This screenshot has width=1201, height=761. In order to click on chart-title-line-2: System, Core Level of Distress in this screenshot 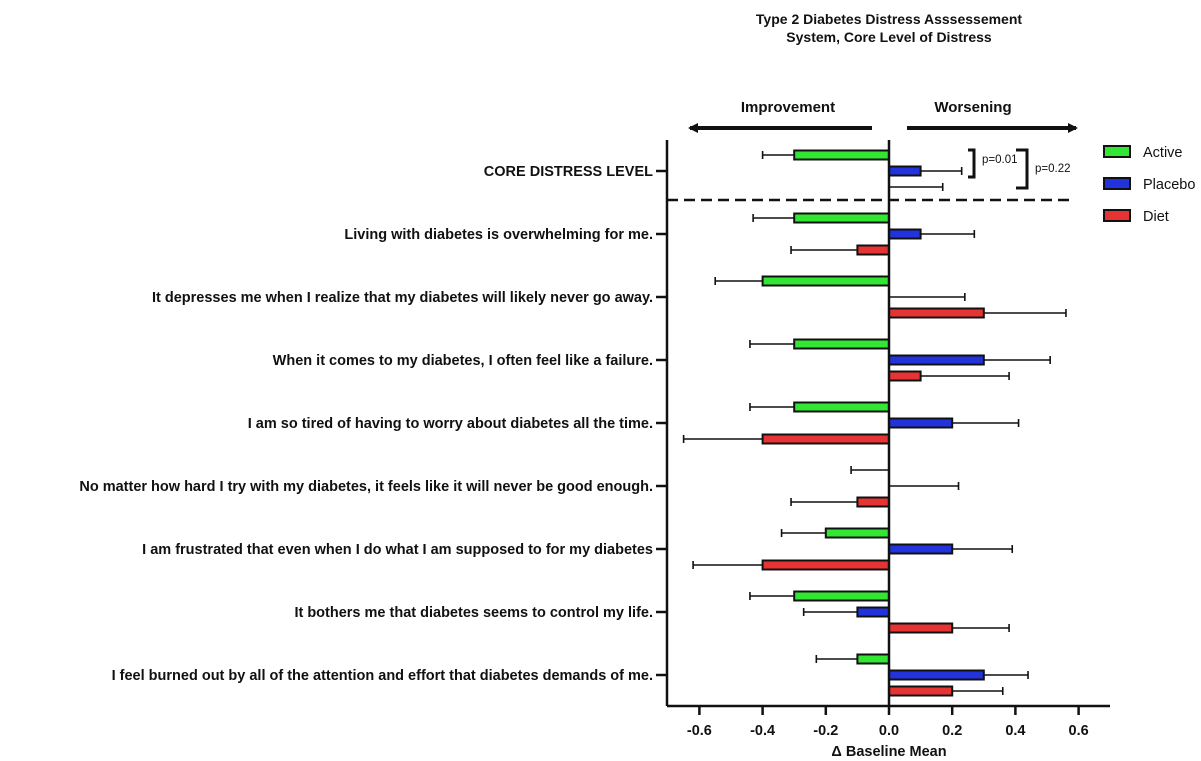, I will do `click(889, 37)`.